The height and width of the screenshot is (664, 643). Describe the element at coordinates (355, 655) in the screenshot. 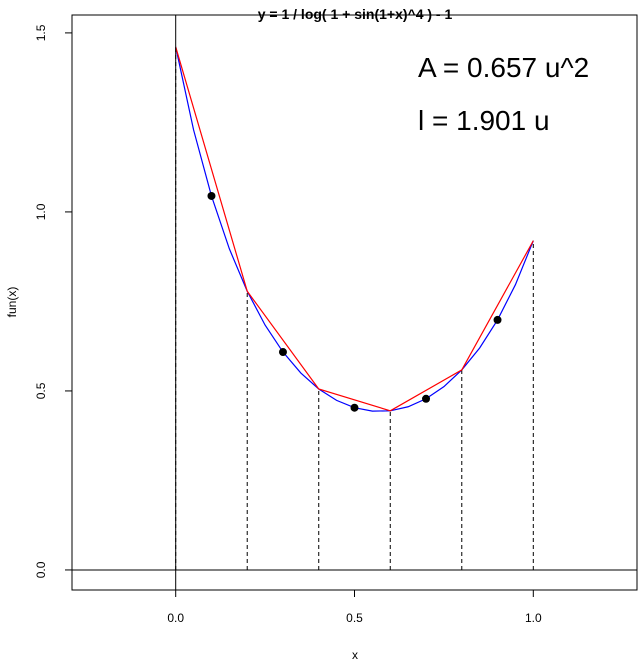

I see `x-axis-label: x` at that location.